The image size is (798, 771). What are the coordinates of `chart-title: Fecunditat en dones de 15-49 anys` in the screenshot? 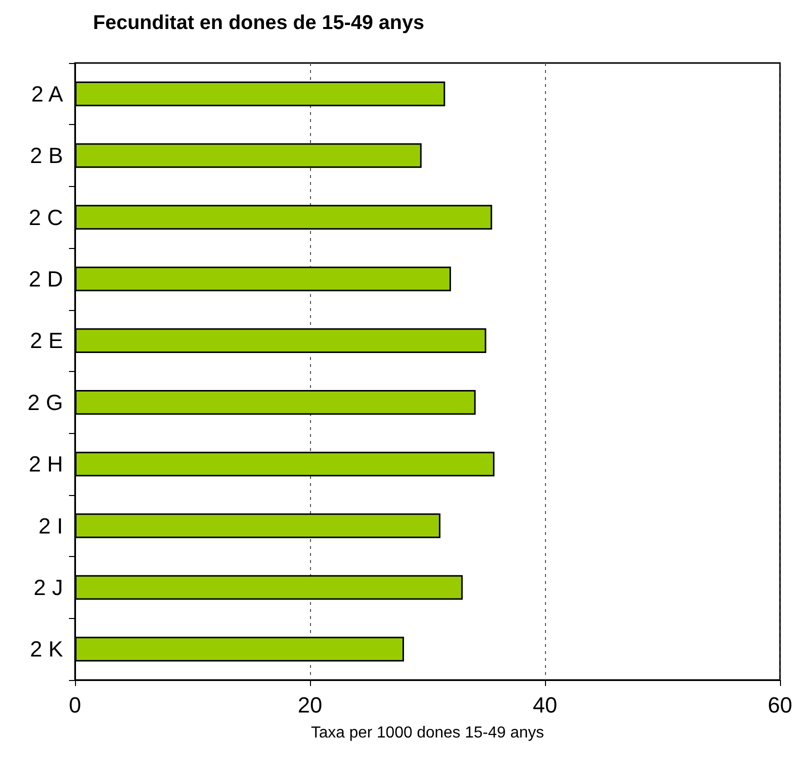 It's located at (258, 23).